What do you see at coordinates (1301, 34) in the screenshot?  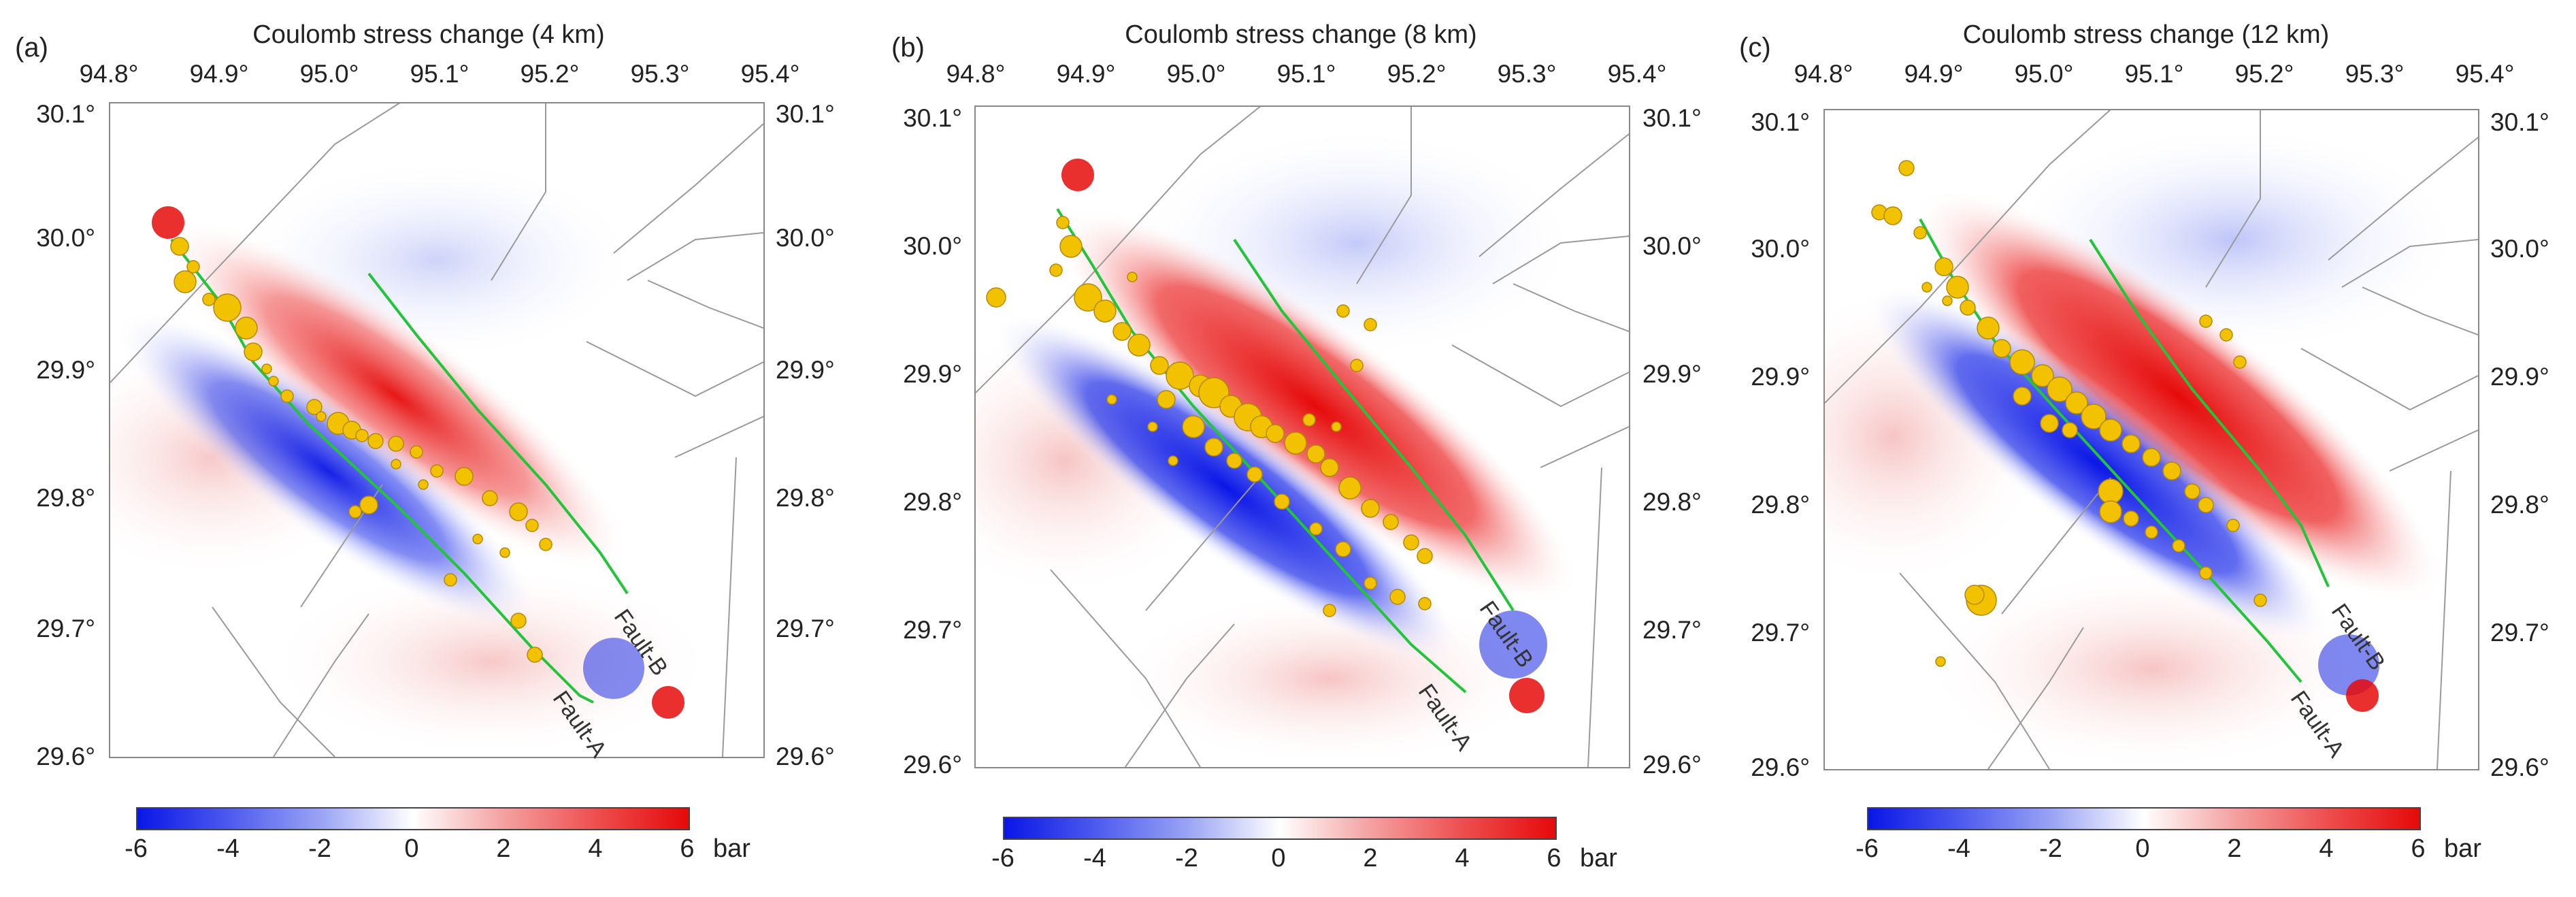 I see `panel-title: Coulomb stress change (8 km)` at bounding box center [1301, 34].